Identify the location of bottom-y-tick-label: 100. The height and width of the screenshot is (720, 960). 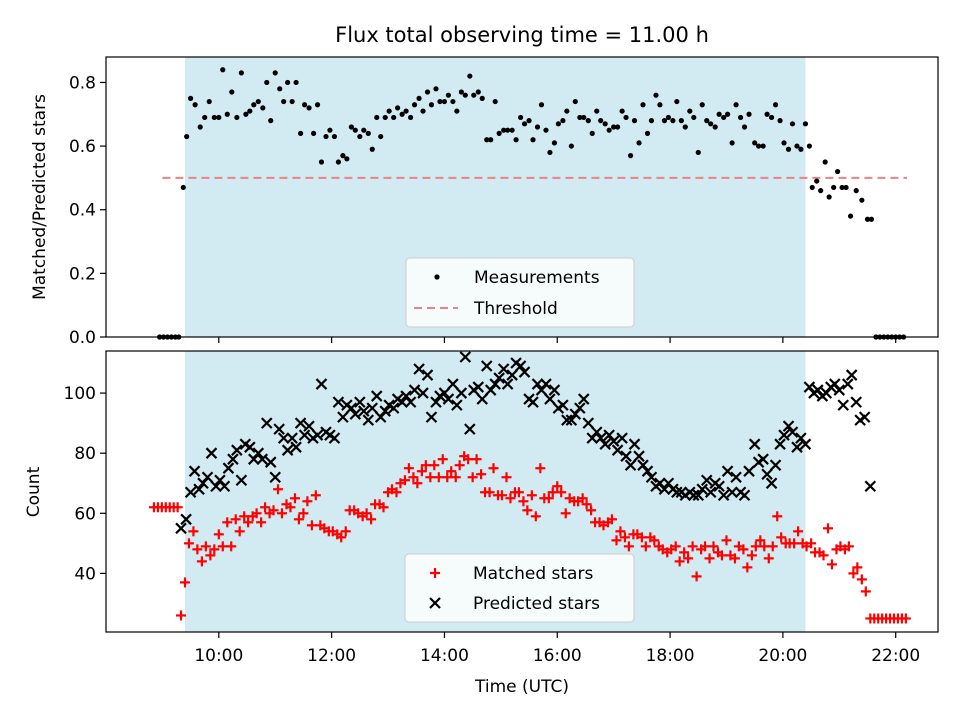
(80, 394).